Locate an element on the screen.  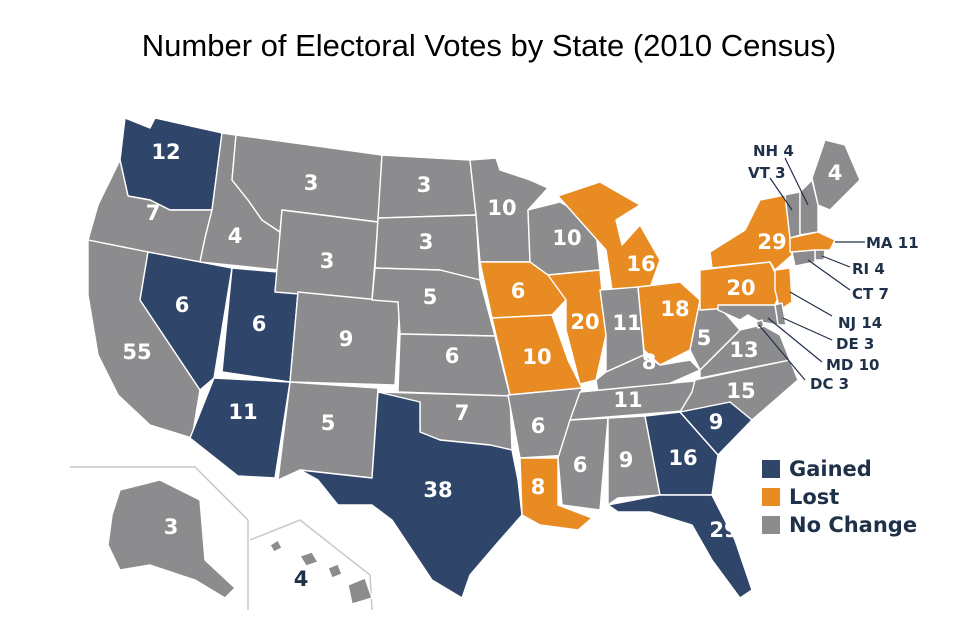
state-label-AR: 6 is located at coordinates (538, 426).